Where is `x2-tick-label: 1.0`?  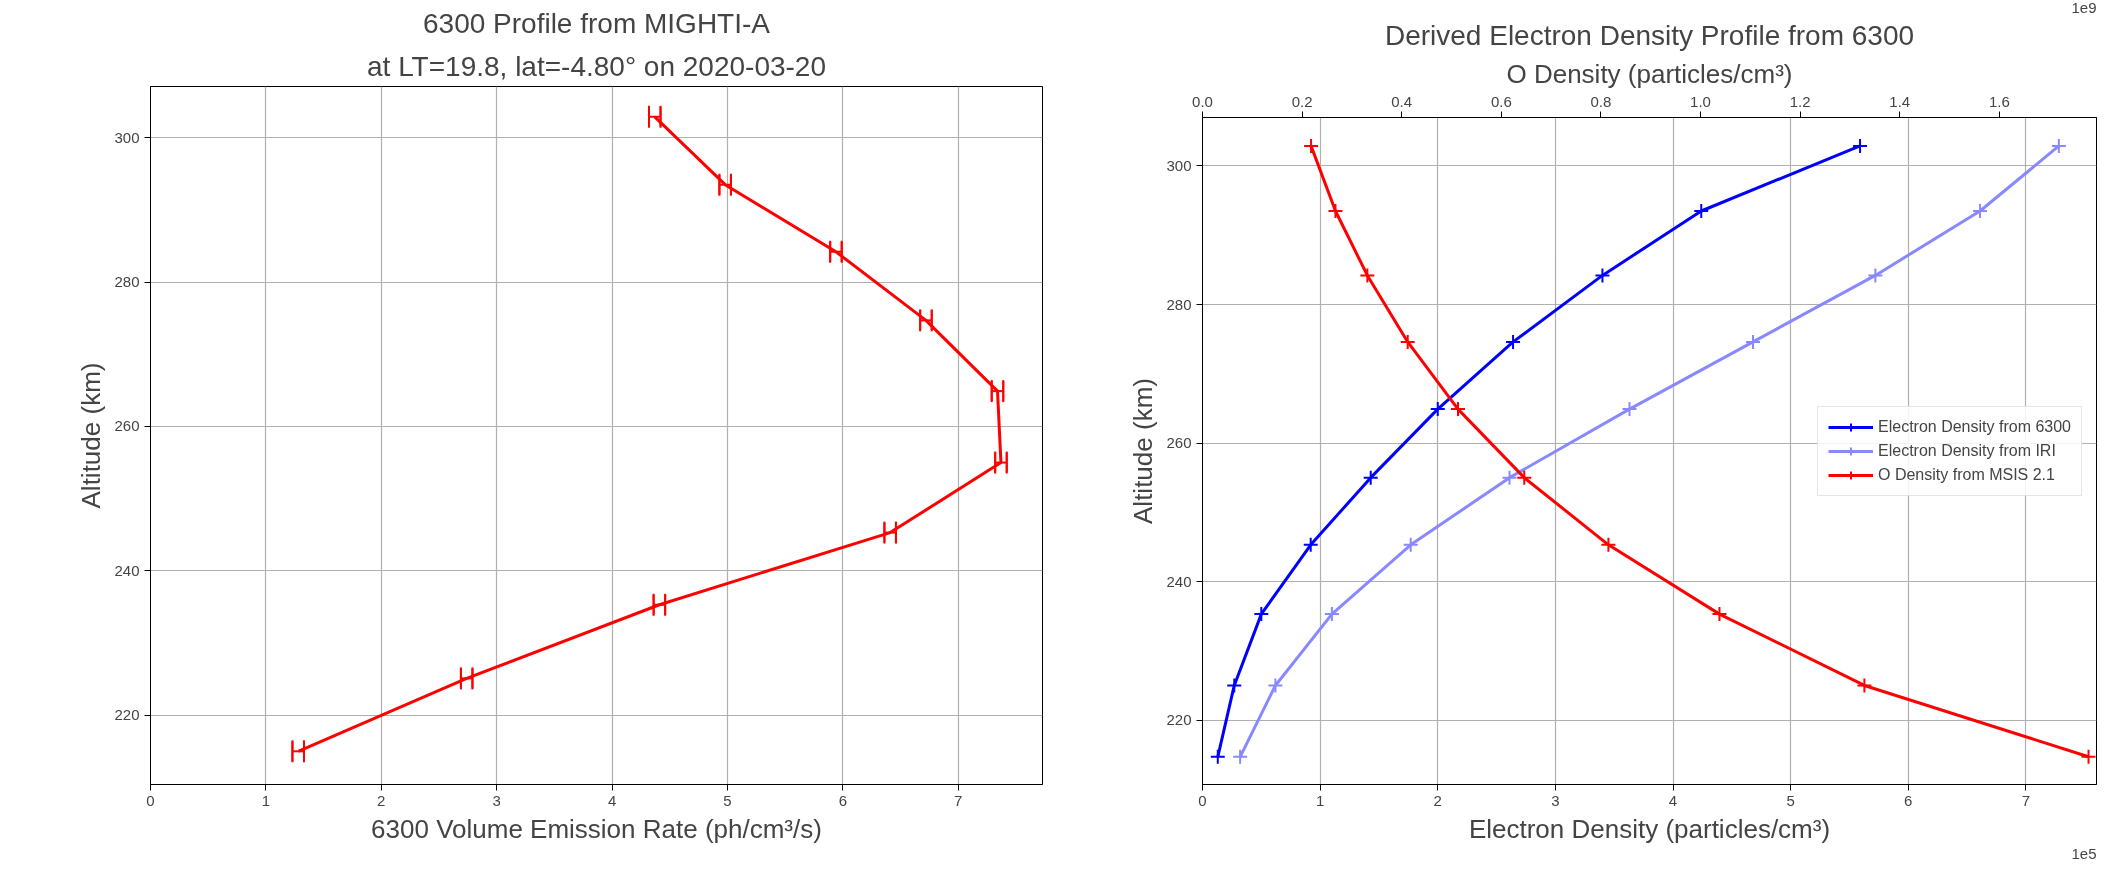
x2-tick-label: 1.0 is located at coordinates (1700, 101).